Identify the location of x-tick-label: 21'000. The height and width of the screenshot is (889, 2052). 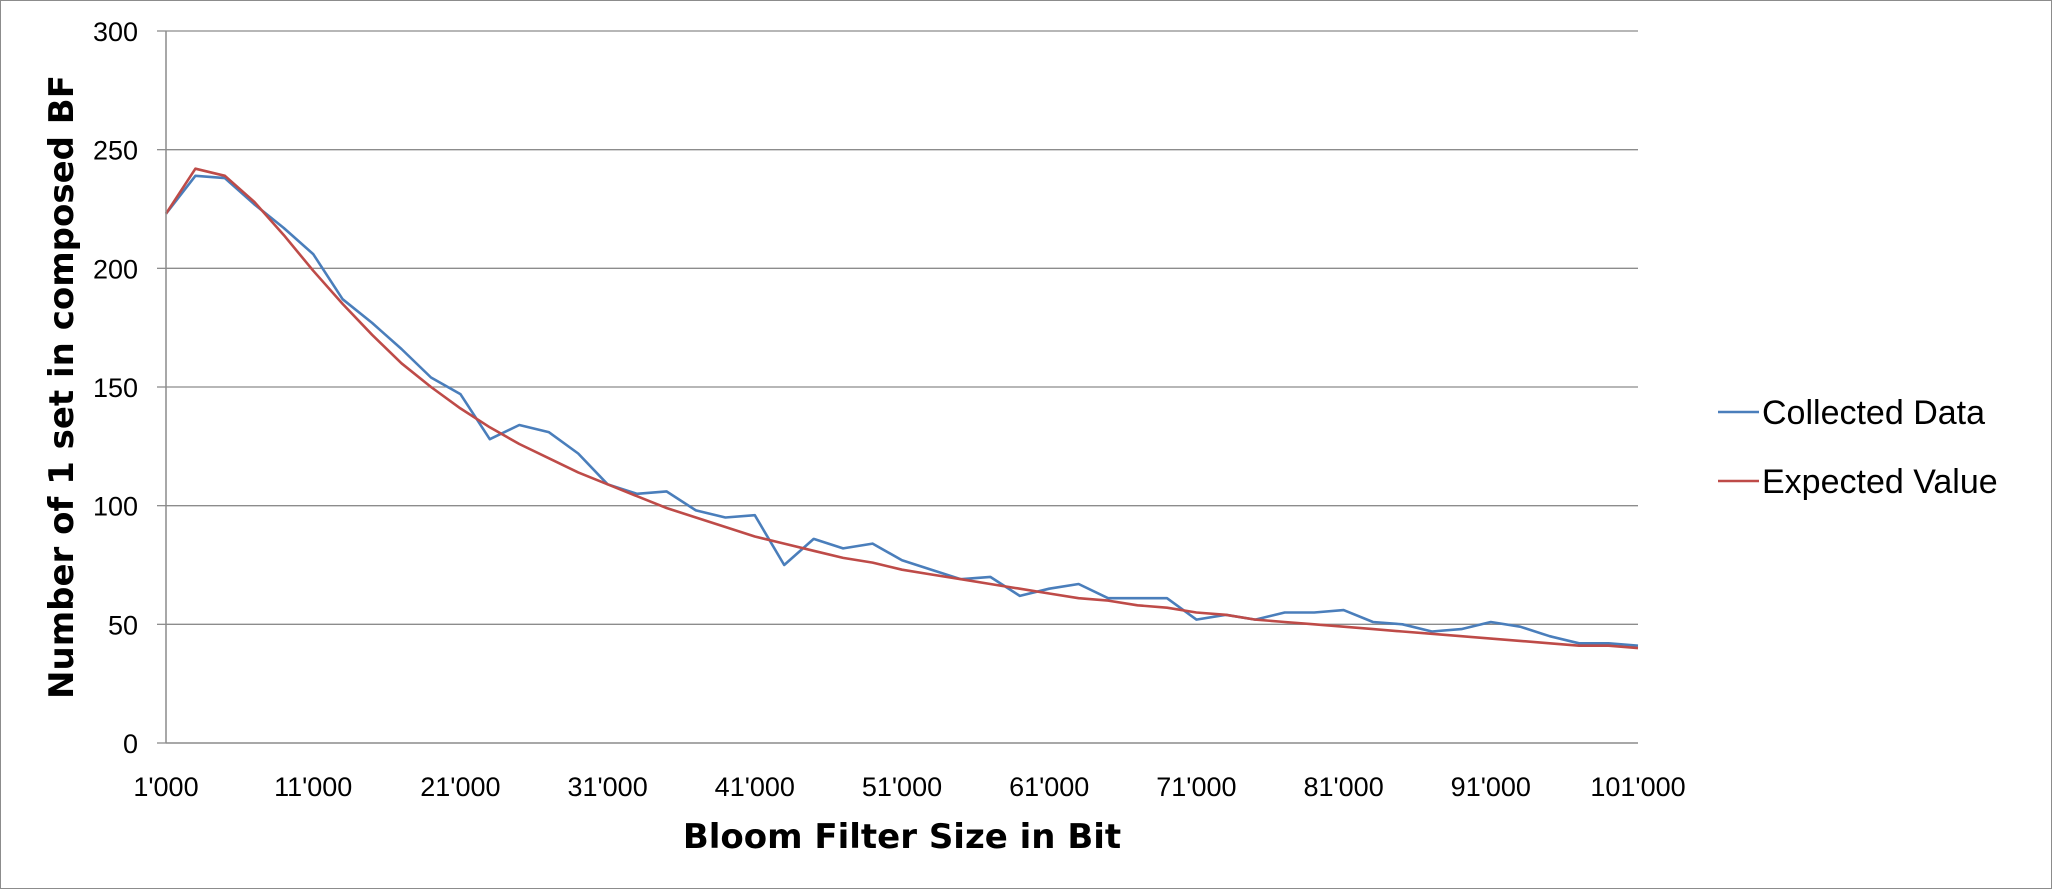
(460, 787).